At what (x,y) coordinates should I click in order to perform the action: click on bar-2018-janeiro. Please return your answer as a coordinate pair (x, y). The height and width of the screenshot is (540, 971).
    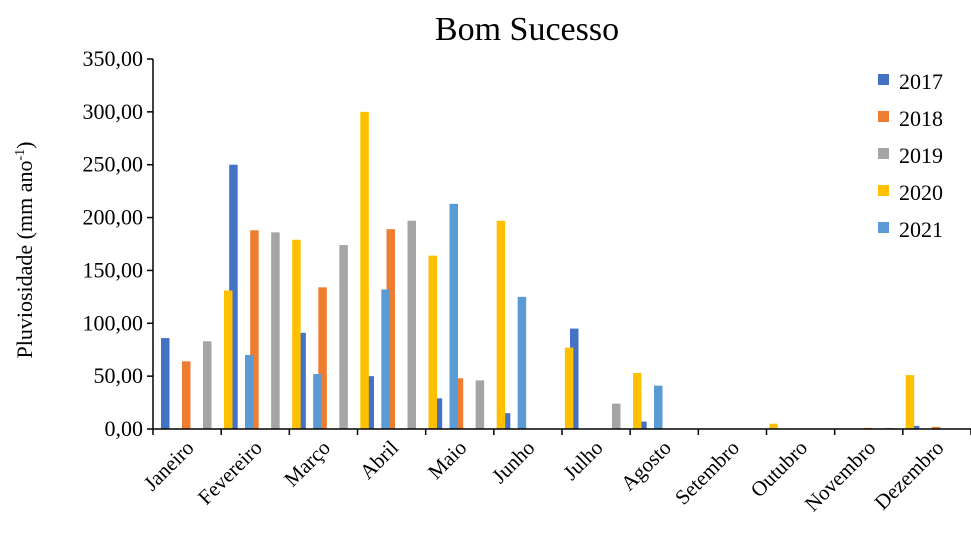
    Looking at the image, I should click on (186, 395).